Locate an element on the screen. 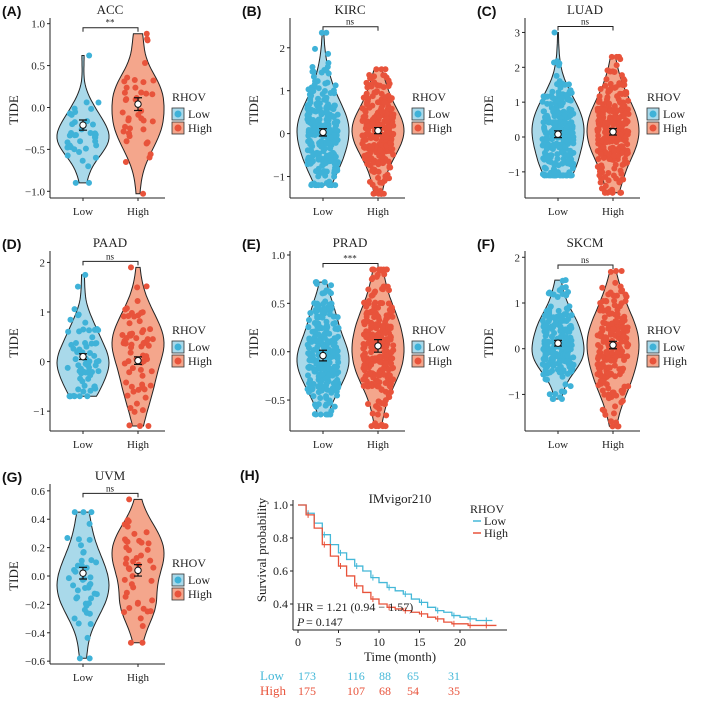  y-axis-label: TIDE is located at coordinates (253, 110).